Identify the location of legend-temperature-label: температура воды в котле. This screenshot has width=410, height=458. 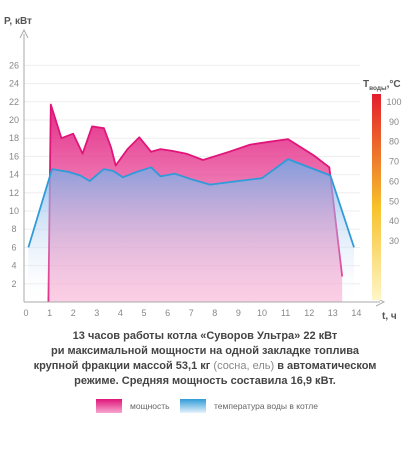
(266, 406).